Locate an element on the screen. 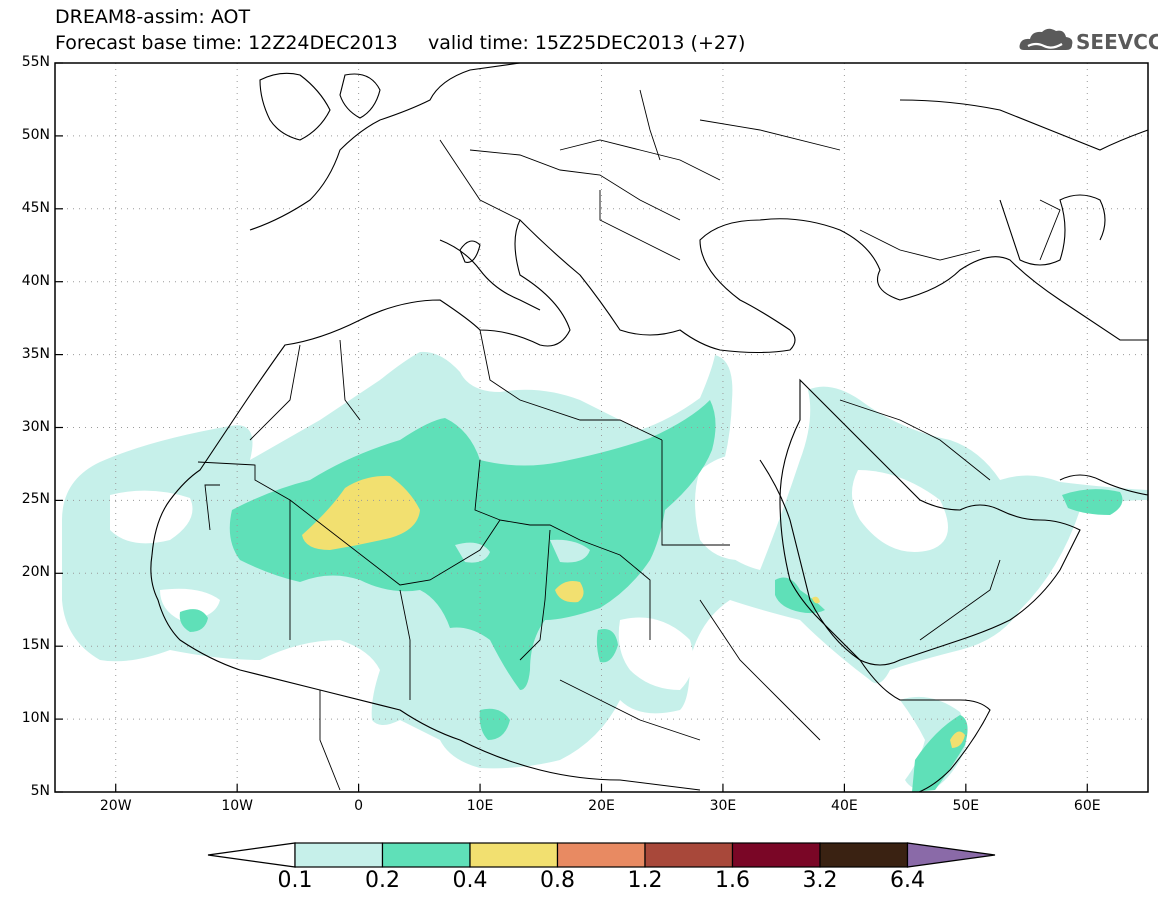 The height and width of the screenshot is (905, 1165). cloud-icon: SEEVCCC is located at coordinates (1092, 41).